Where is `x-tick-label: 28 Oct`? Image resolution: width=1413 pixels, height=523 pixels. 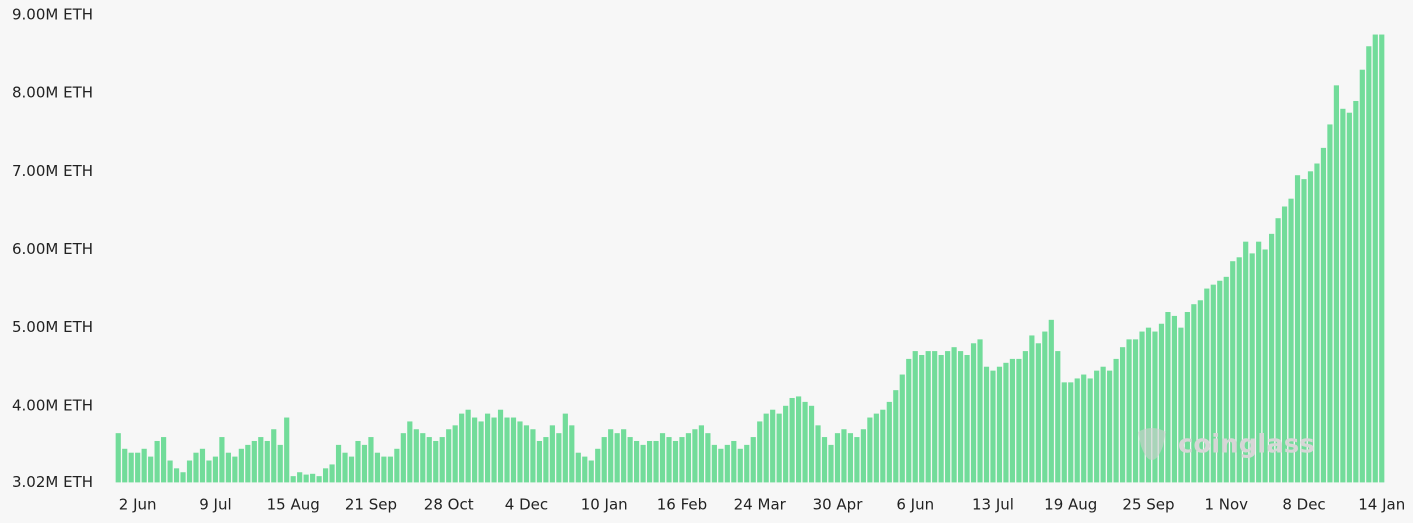
x-tick-label: 28 Oct is located at coordinates (449, 505).